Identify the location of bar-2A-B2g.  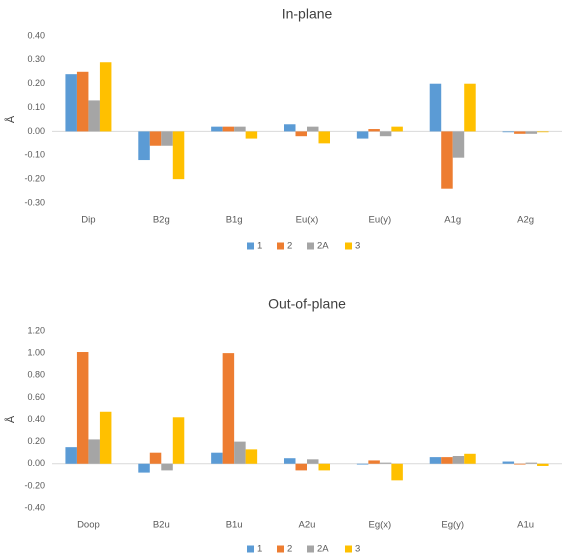
(167, 138).